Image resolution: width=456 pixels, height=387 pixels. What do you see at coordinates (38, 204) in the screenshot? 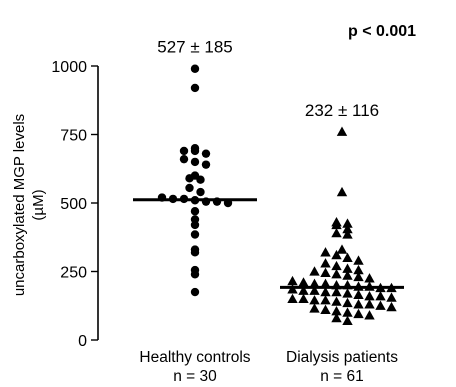
I see `y-axis-unit: (µM)` at bounding box center [38, 204].